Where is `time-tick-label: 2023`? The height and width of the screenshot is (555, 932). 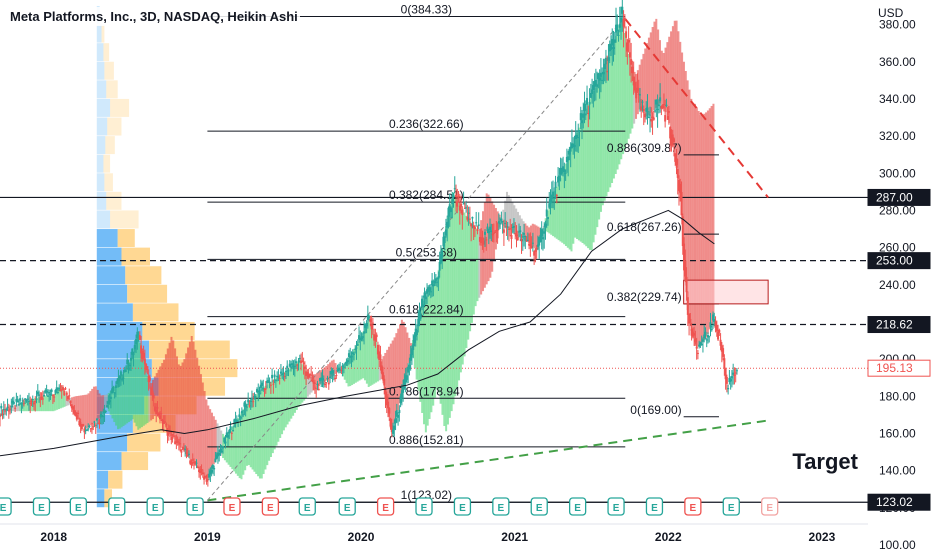 time-tick-label: 2023 is located at coordinates (822, 537).